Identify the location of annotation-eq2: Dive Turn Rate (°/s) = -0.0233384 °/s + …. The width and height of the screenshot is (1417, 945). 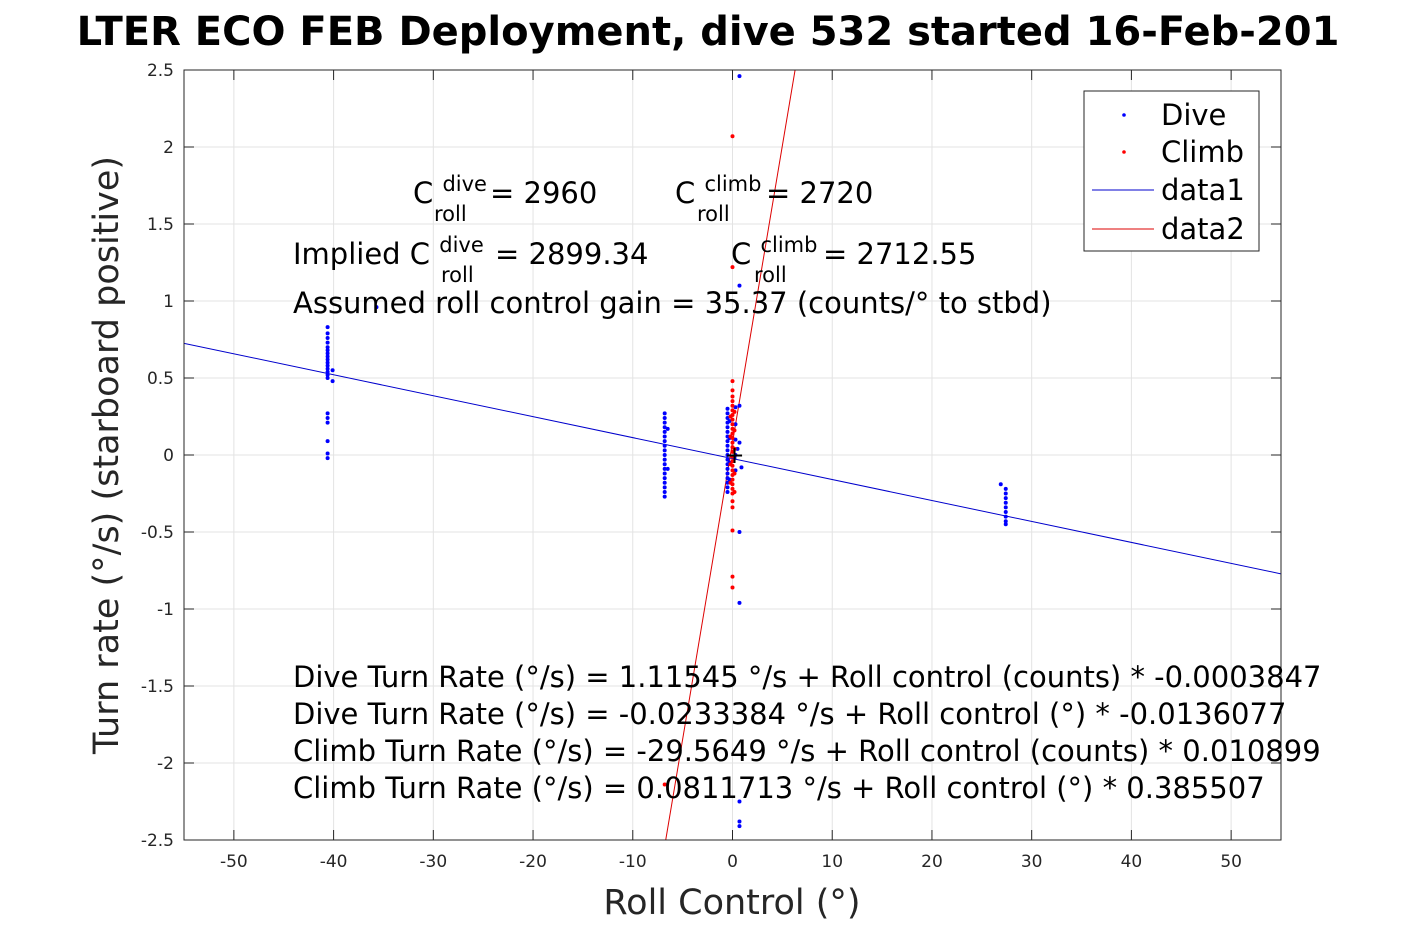
(789, 714).